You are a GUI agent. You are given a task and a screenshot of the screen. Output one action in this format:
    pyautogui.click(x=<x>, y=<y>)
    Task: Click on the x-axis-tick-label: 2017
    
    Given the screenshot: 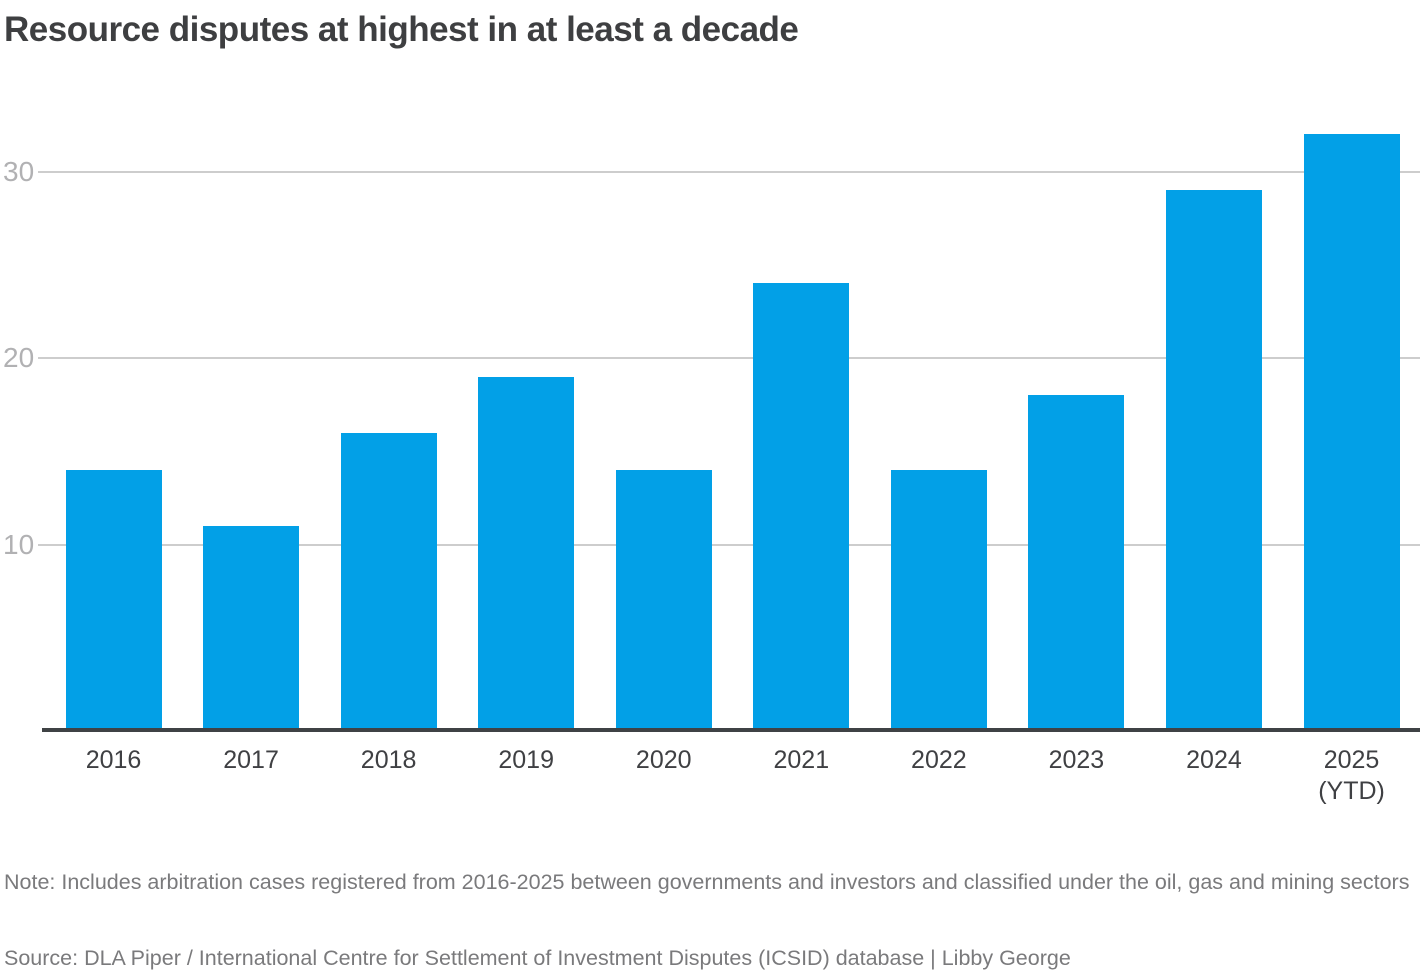 What is the action you would take?
    pyautogui.click(x=251, y=760)
    